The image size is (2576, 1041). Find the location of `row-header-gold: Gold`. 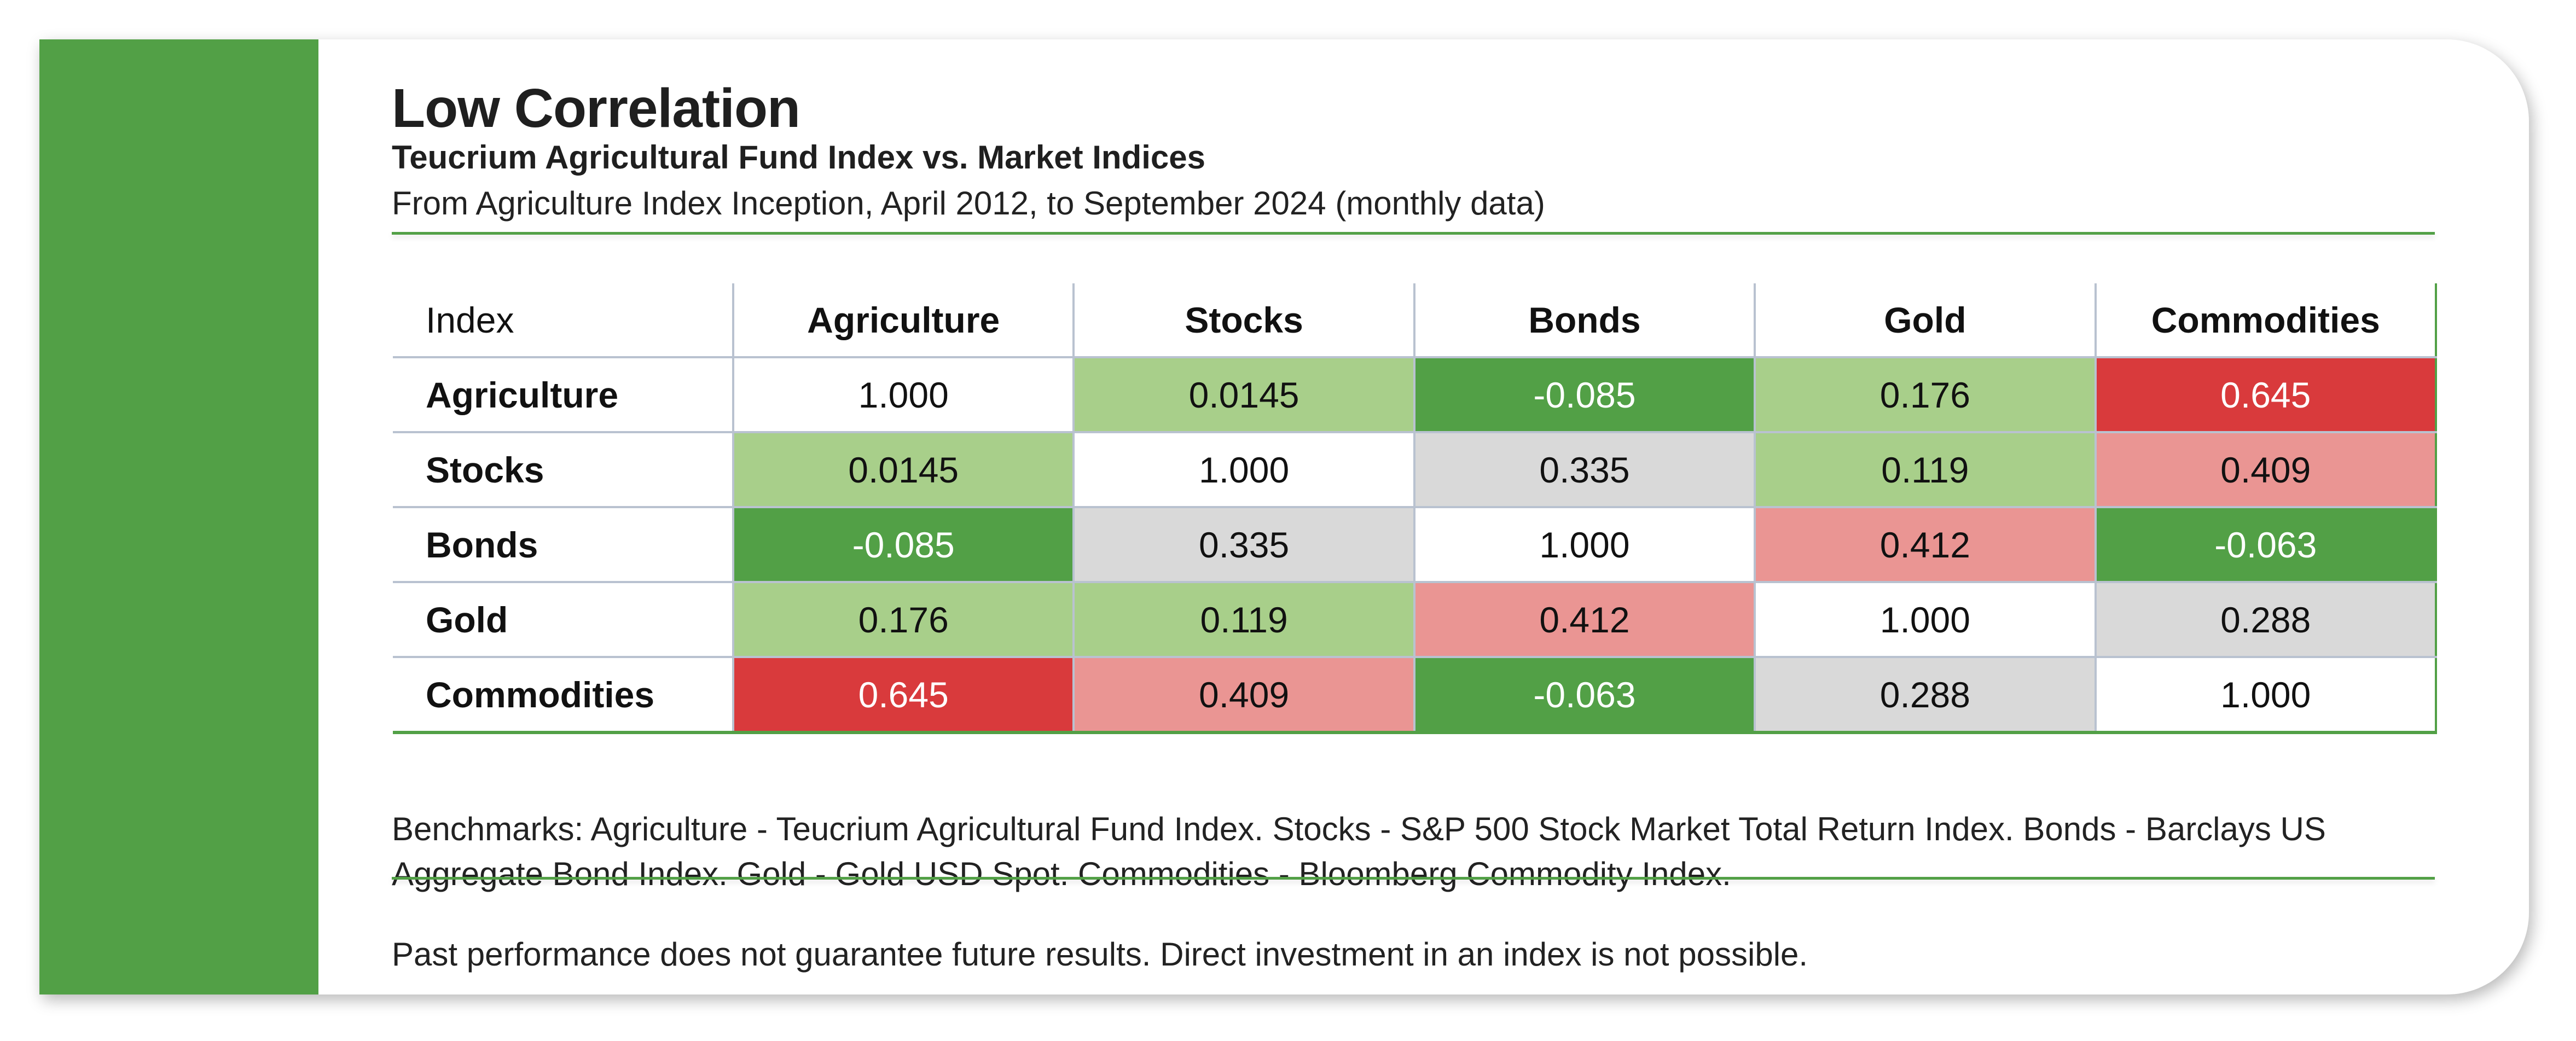

row-header-gold: Gold is located at coordinates (563, 619).